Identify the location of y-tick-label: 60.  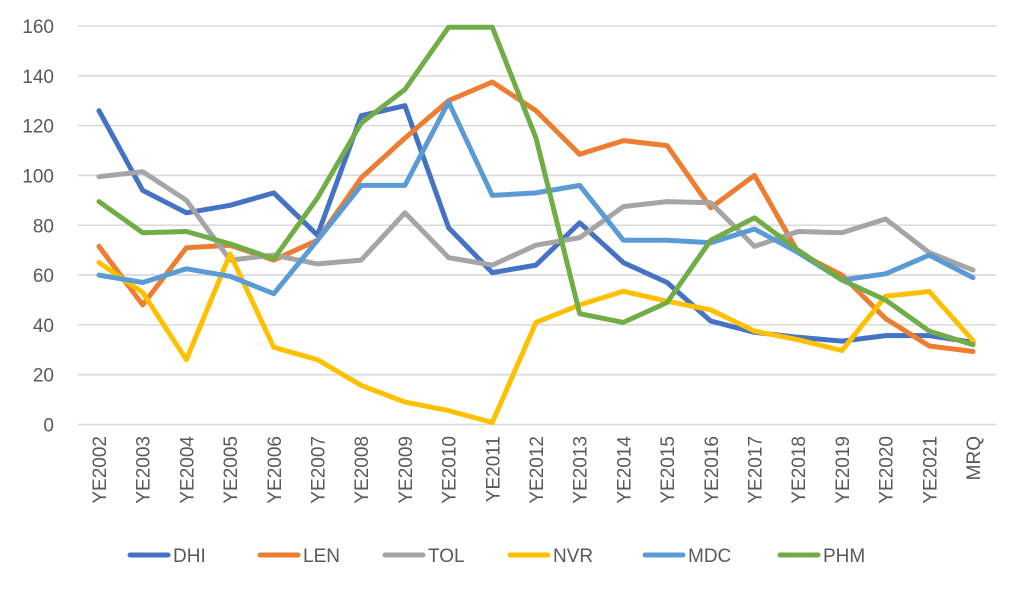
(43, 276).